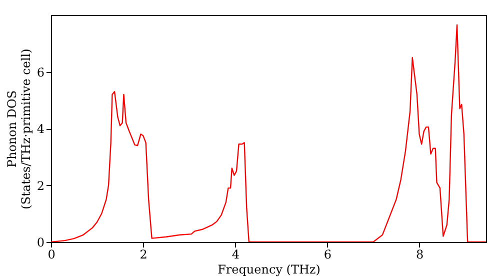  What do you see at coordinates (420, 255) in the screenshot?
I see `x-tick-label: 8` at bounding box center [420, 255].